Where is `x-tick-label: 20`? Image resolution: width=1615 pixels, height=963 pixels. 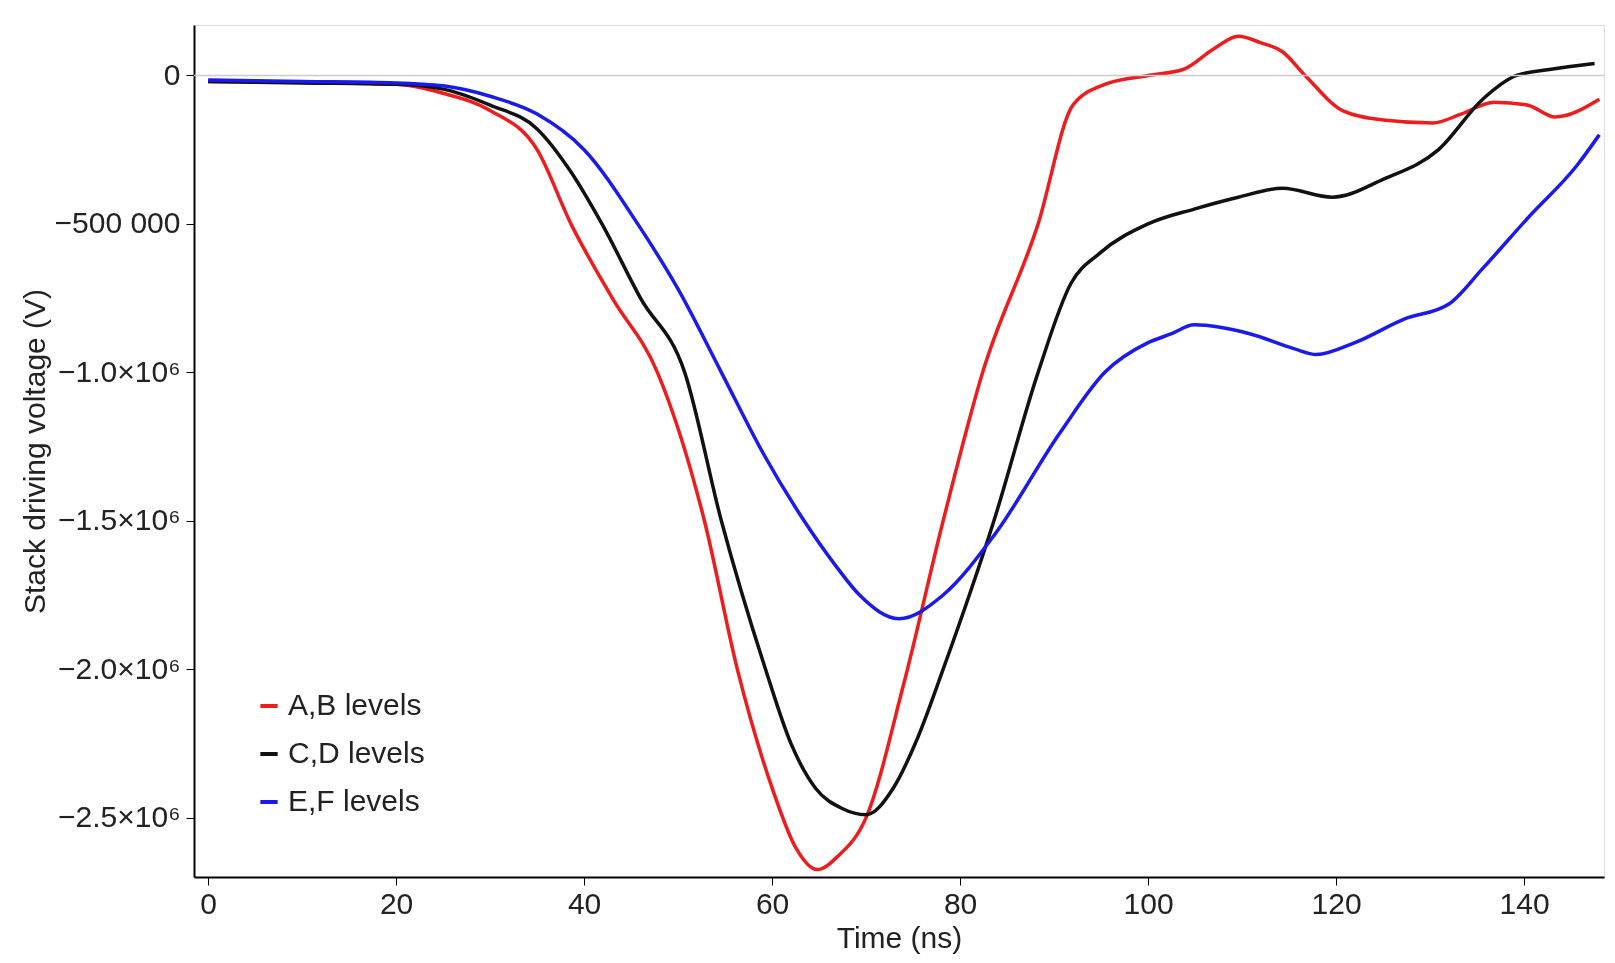 x-tick-label: 20 is located at coordinates (396, 903).